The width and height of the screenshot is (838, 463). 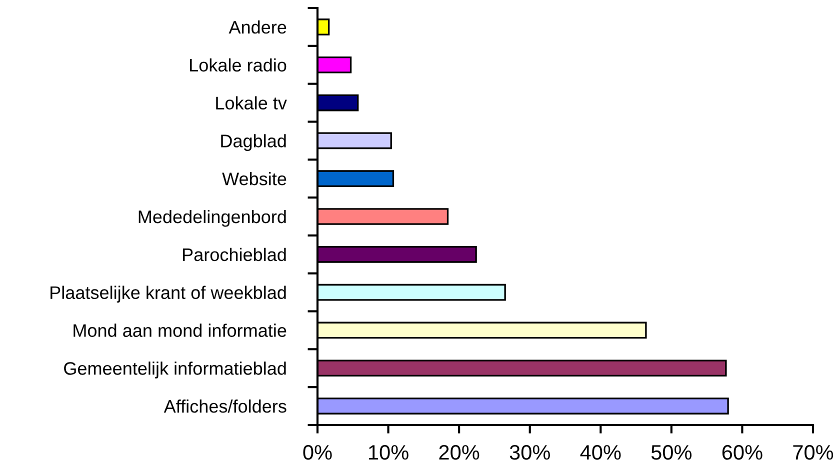 I want to click on x-tick-label: 60%, so click(x=742, y=452).